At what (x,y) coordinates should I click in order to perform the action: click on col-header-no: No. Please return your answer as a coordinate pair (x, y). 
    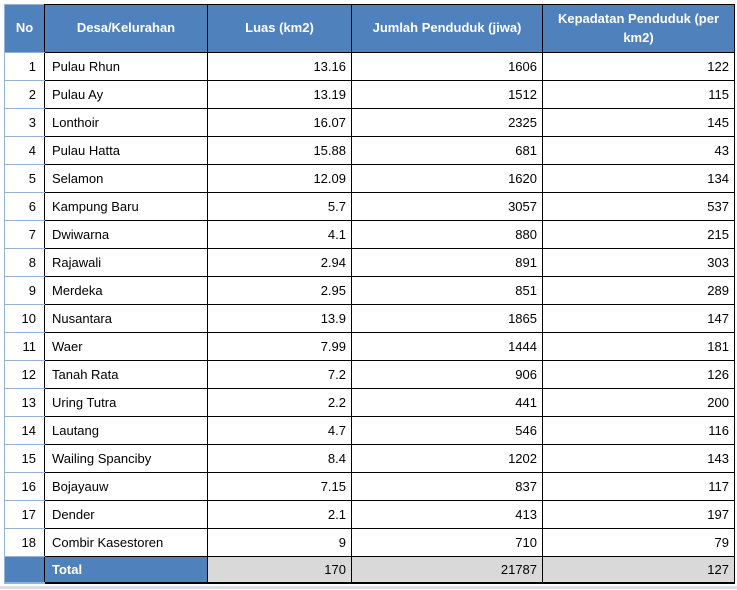
    Looking at the image, I should click on (24, 28).